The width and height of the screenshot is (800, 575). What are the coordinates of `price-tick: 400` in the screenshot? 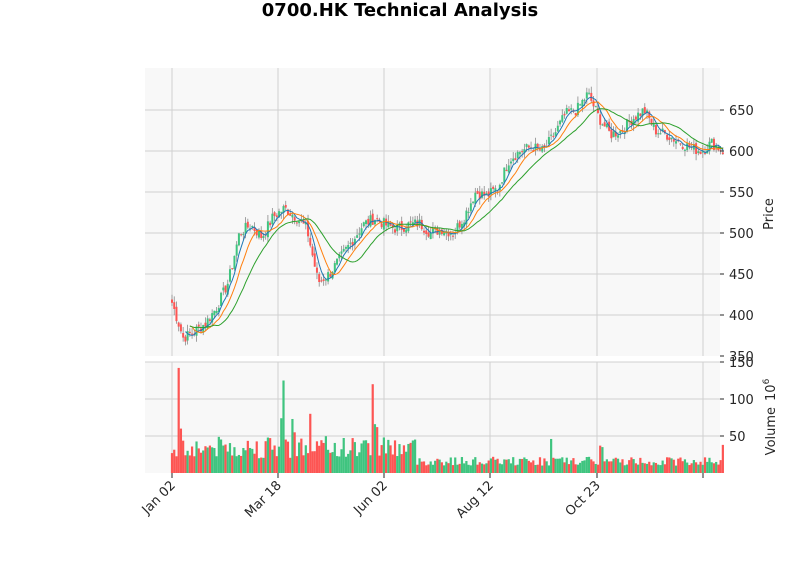 It's located at (741, 316).